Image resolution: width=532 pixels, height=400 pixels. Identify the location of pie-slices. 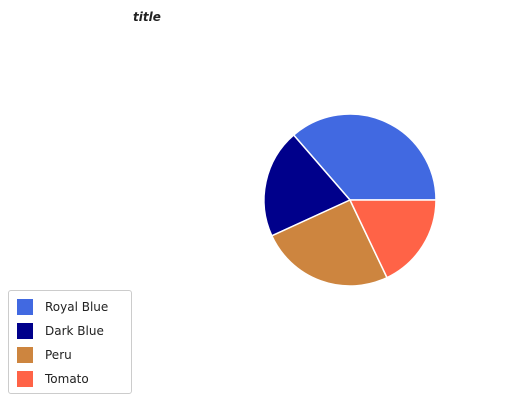
(350, 200).